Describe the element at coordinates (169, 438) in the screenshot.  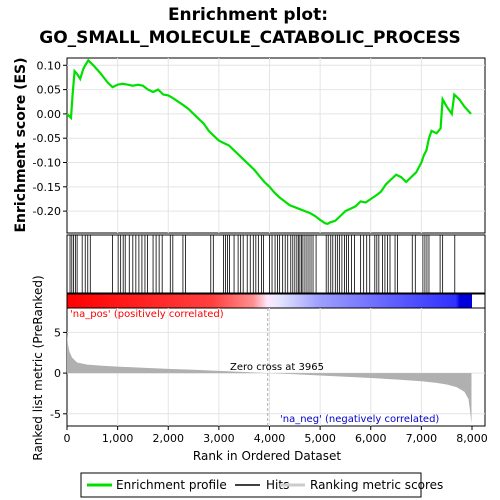
I see `x-tick-label: 2,000` at that location.